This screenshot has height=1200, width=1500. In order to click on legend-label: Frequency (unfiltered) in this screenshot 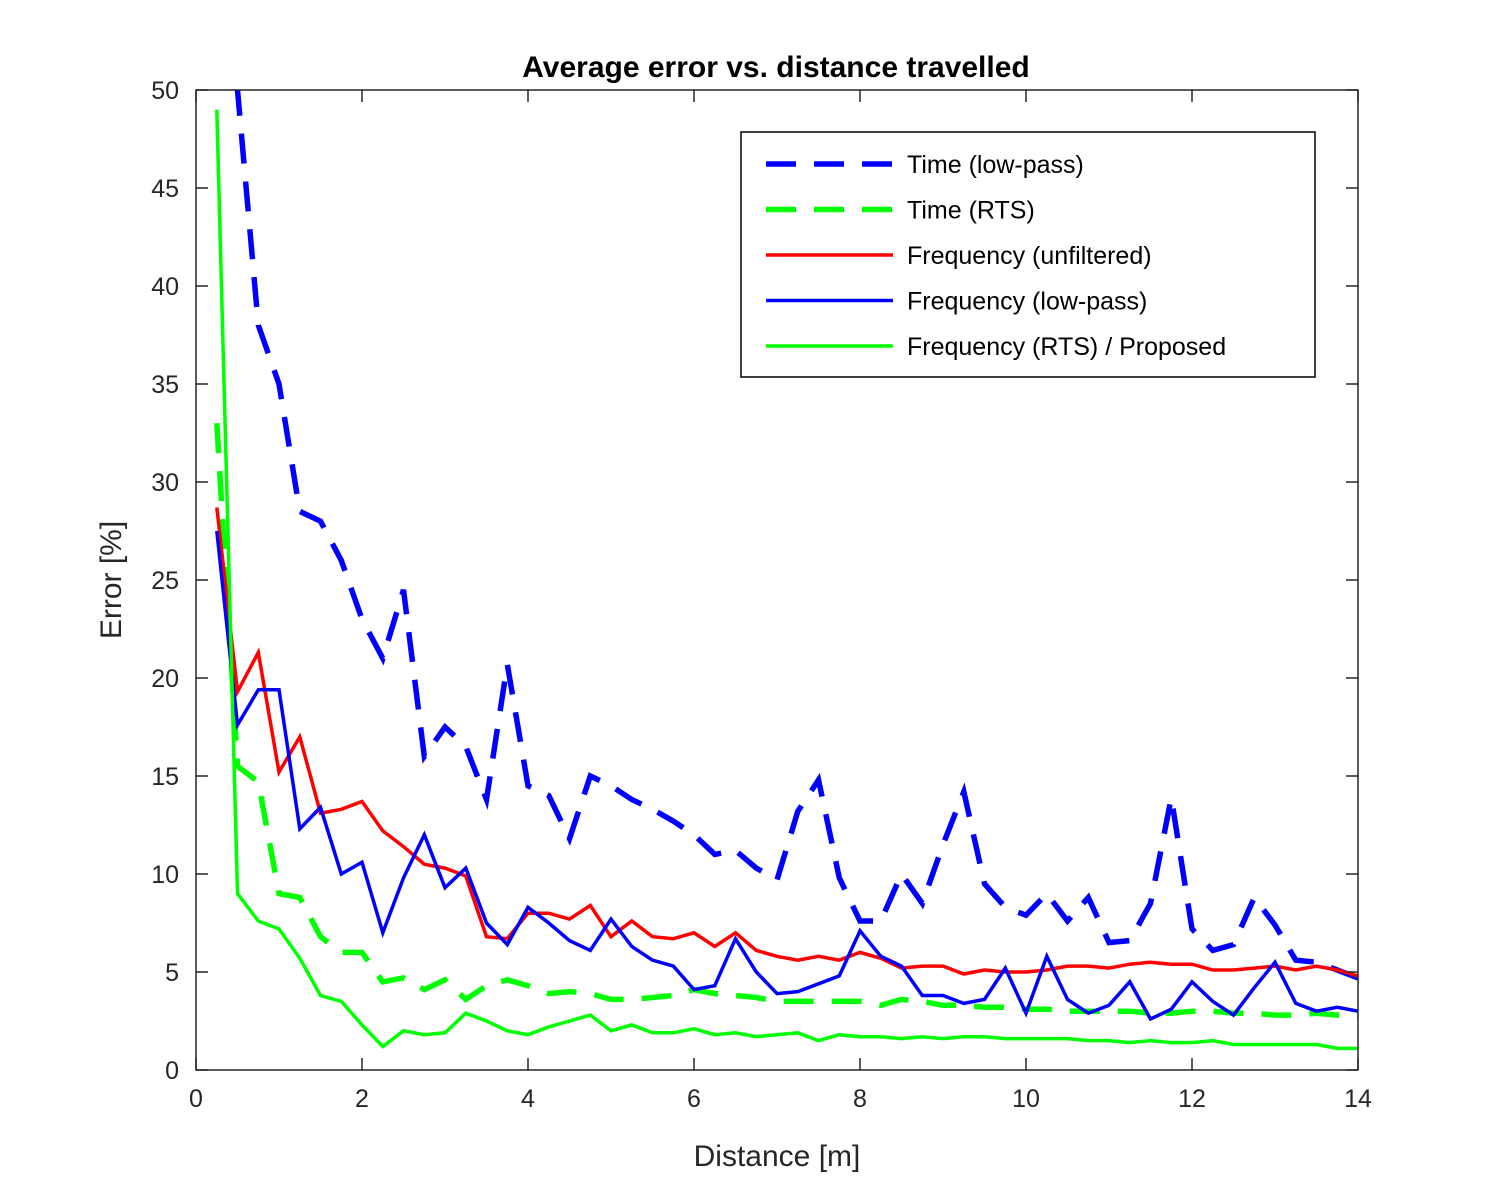, I will do `click(1029, 256)`.